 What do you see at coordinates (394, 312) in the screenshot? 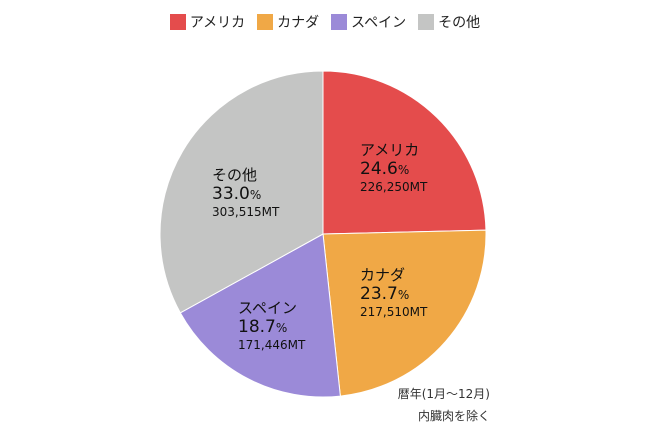
I see `slice-value-canada: 217,510MT` at bounding box center [394, 312].